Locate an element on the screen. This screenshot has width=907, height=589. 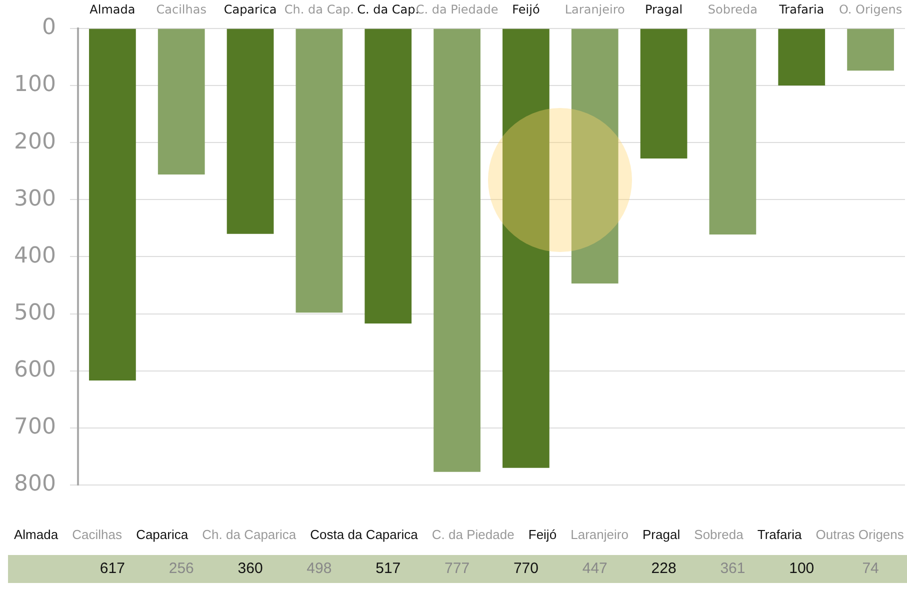
data-label: 617 is located at coordinates (112, 569).